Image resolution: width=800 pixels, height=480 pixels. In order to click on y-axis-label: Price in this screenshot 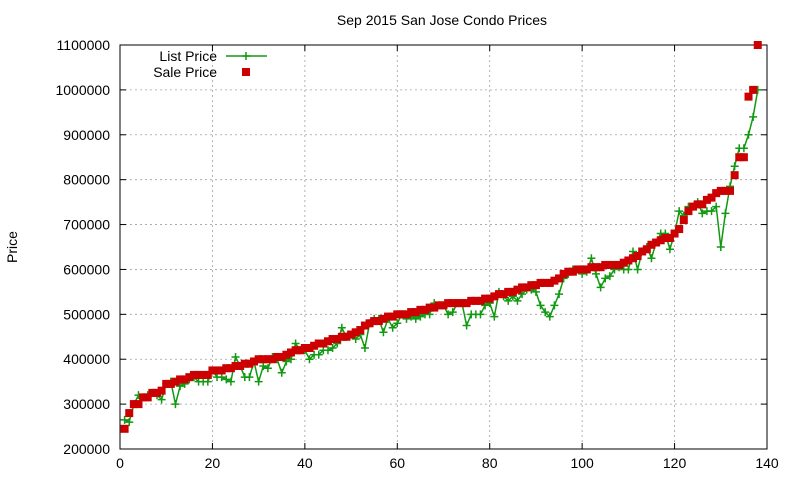, I will do `click(12, 247)`.